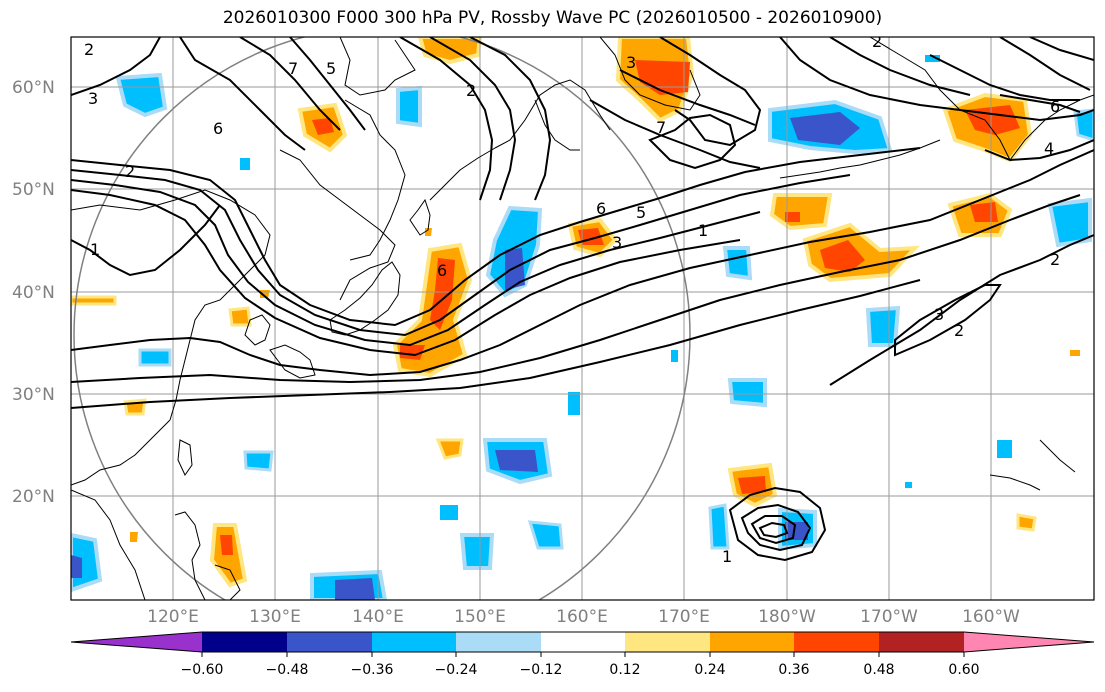 The height and width of the screenshot is (692, 1105). I want to click on colorbar-tick: −0.36, so click(372, 670).